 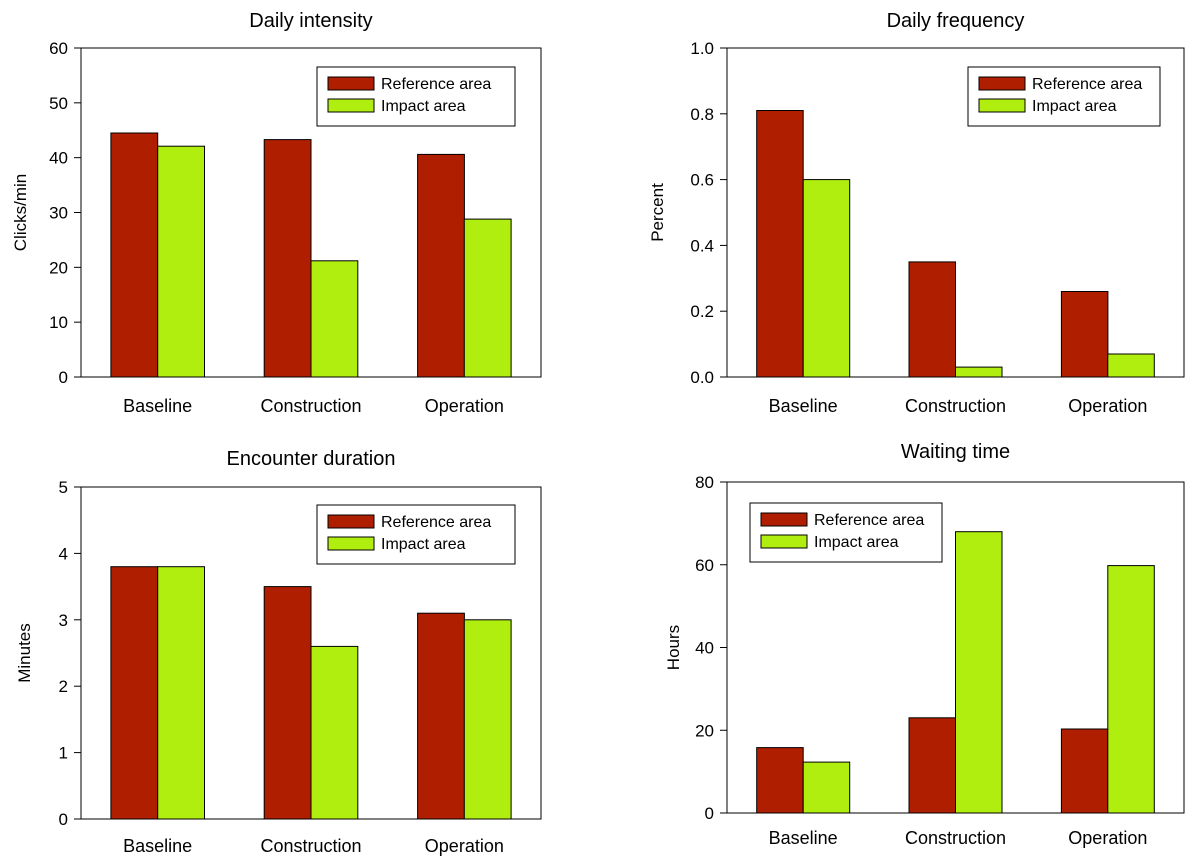 I want to click on y-axis-label: Minutes, so click(x=24, y=653).